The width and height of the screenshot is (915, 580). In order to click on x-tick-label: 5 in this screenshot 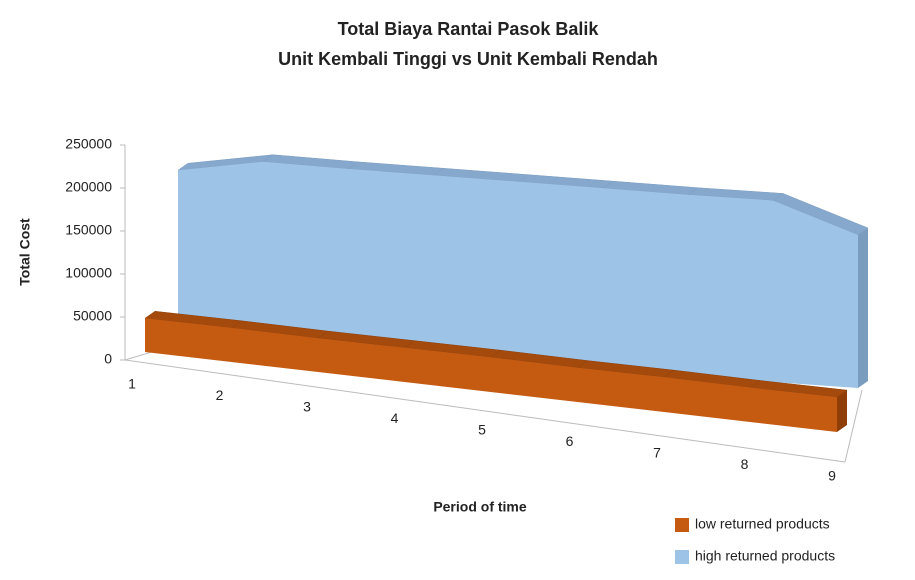, I will do `click(482, 430)`.